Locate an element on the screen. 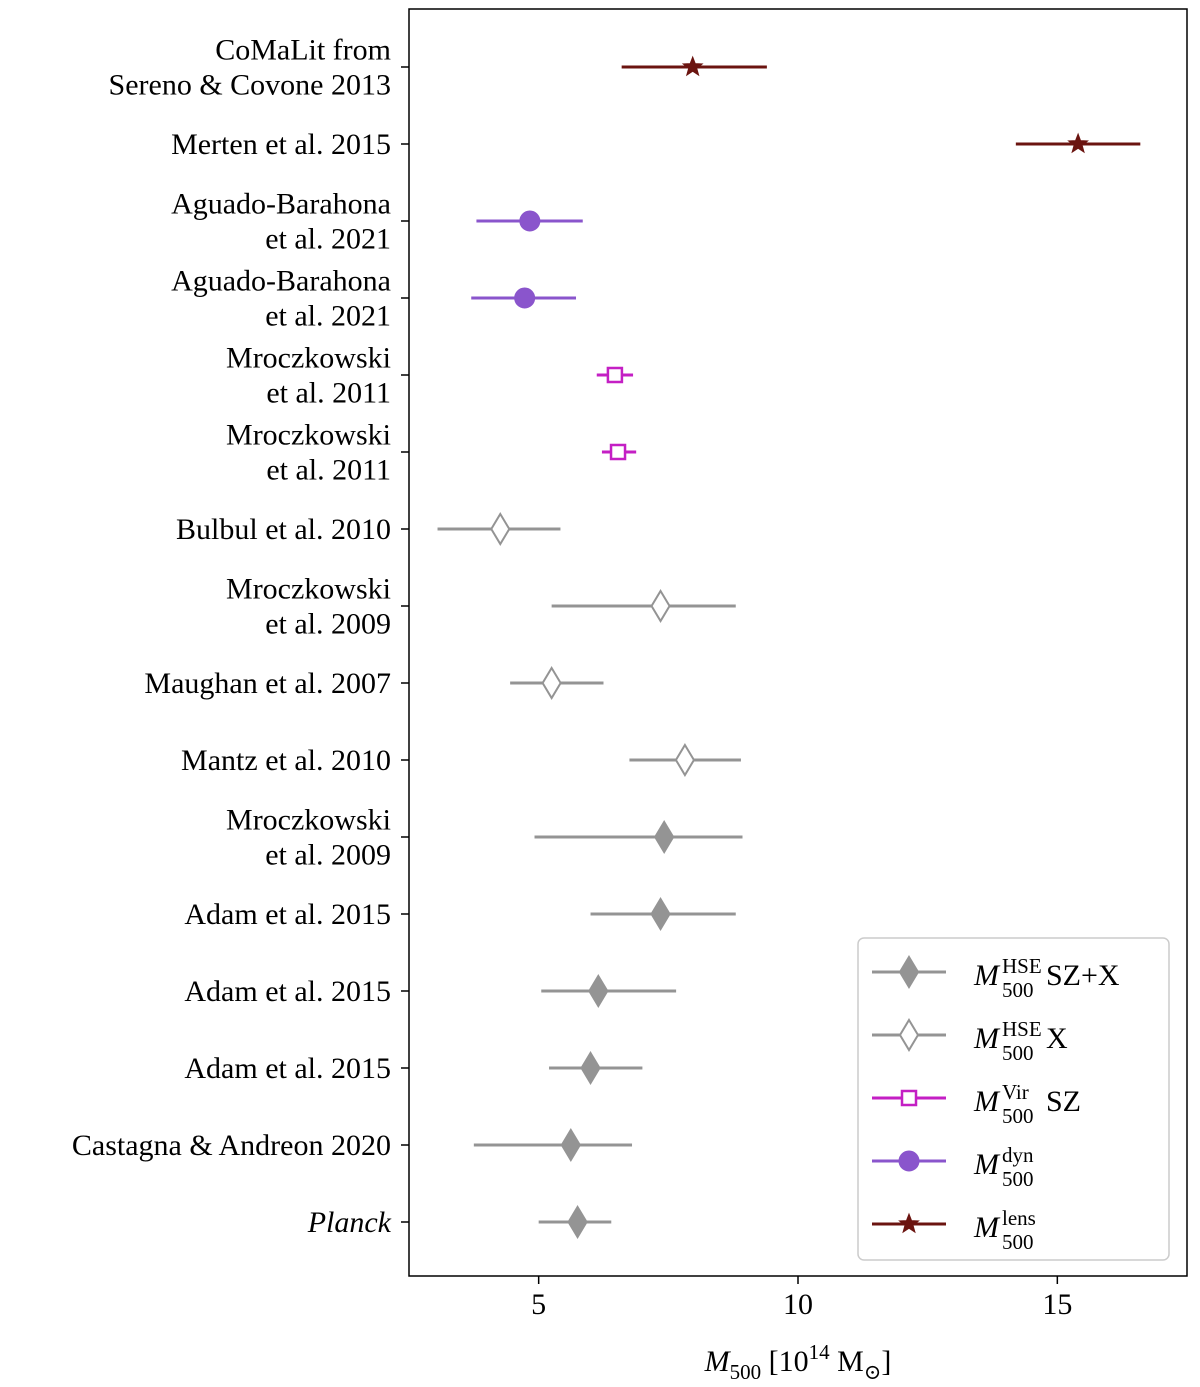 Image resolution: width=1200 pixels, height=1387 pixels. y-tick-label: Merten et al. 2015 is located at coordinates (281, 144).